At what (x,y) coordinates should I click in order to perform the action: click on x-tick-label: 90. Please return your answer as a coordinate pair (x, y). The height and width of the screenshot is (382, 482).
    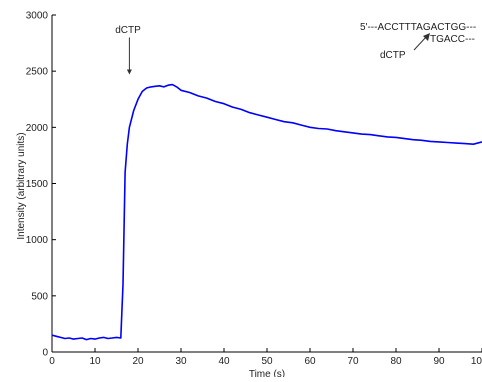
    Looking at the image, I should click on (439, 361).